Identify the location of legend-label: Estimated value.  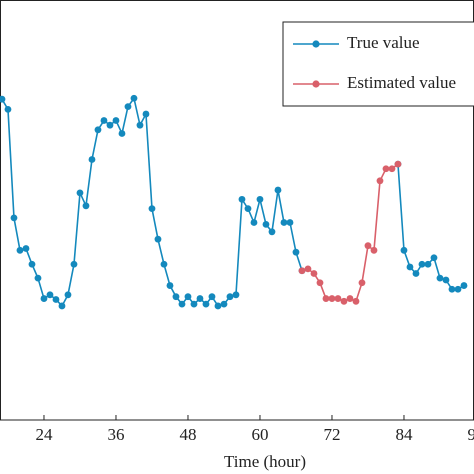
(401, 82).